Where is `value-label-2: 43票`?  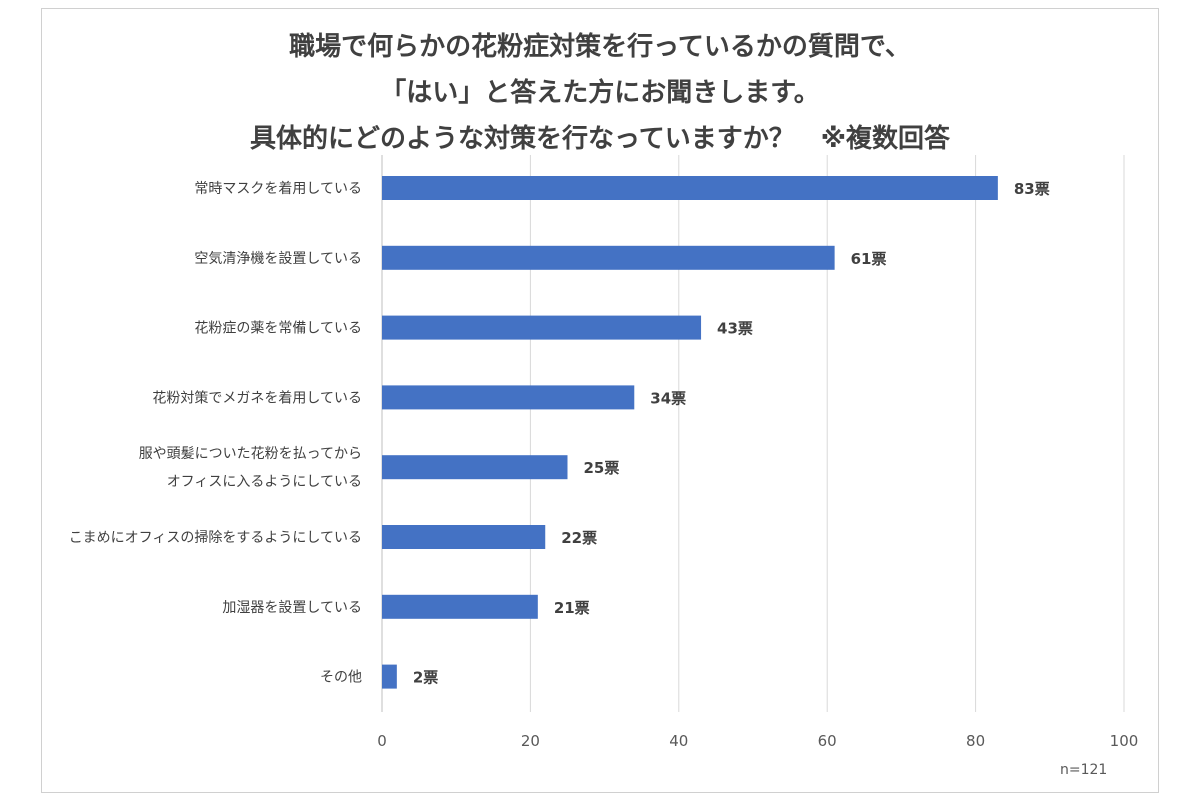
value-label-2: 43票 is located at coordinates (735, 329).